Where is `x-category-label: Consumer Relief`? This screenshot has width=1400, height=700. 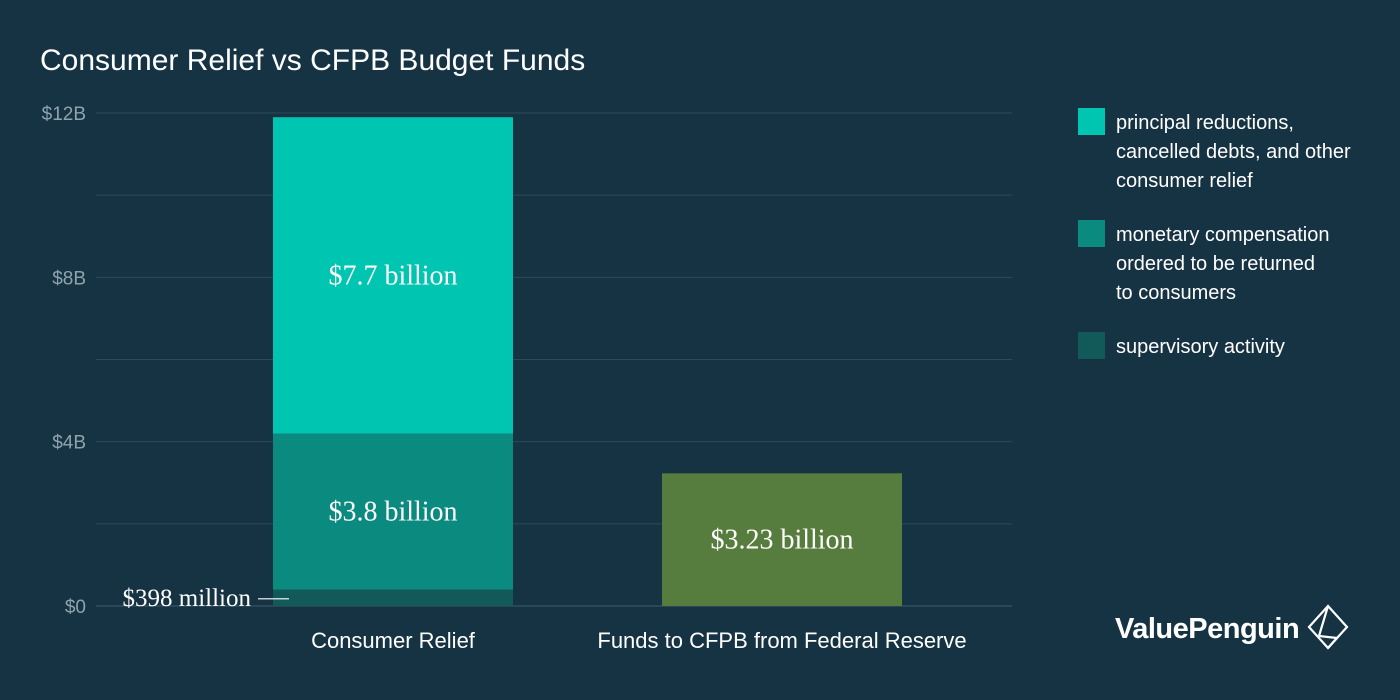
x-category-label: Consumer Relief is located at coordinates (393, 640).